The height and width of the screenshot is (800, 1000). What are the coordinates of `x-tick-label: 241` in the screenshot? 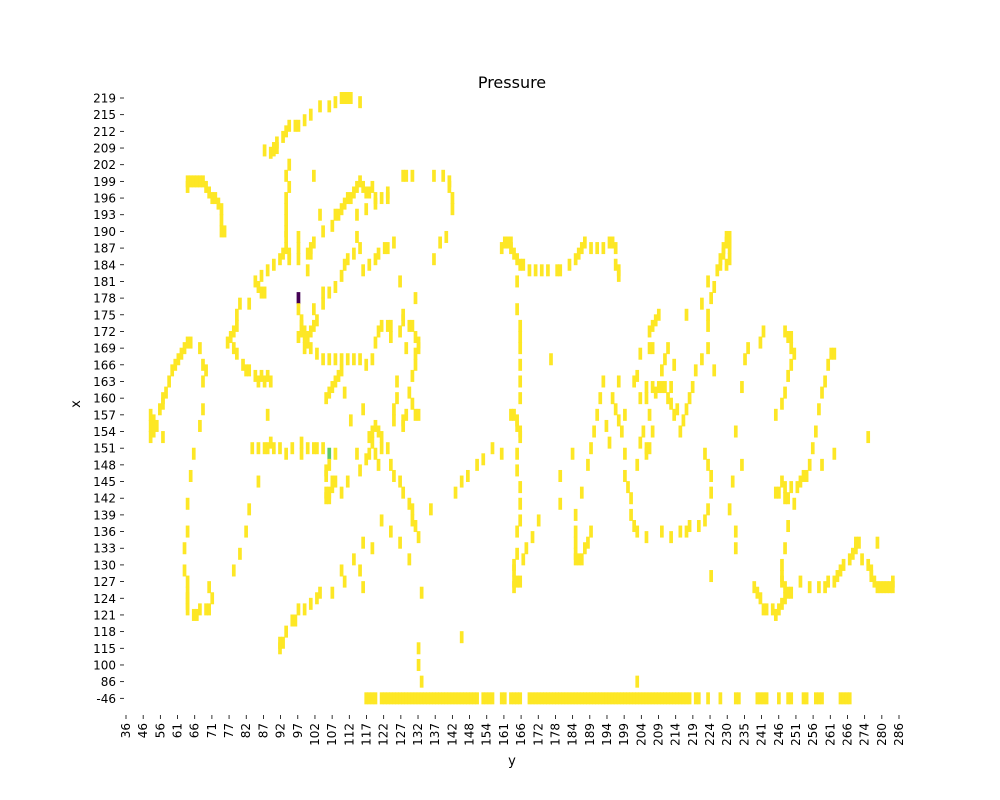 It's located at (762, 734).